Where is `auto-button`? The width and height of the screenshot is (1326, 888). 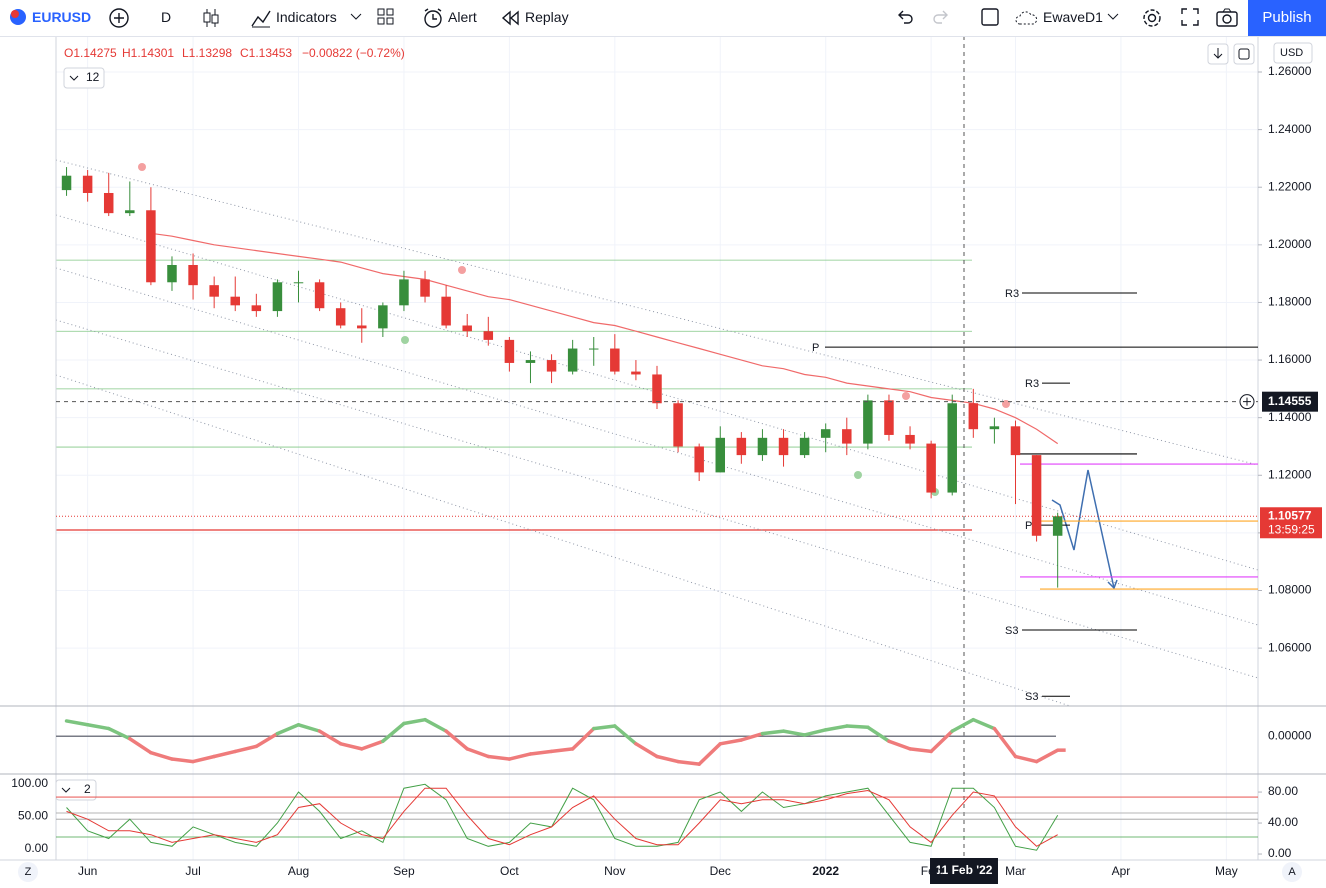
auto-button is located at coordinates (1292, 872).